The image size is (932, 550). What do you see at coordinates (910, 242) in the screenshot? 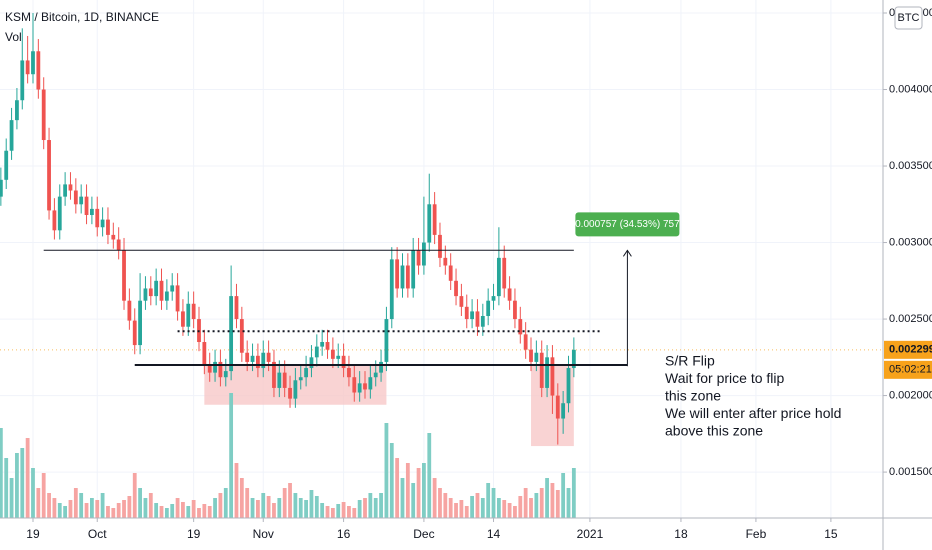
I see `y-tick-label: 0.003000` at bounding box center [910, 242].